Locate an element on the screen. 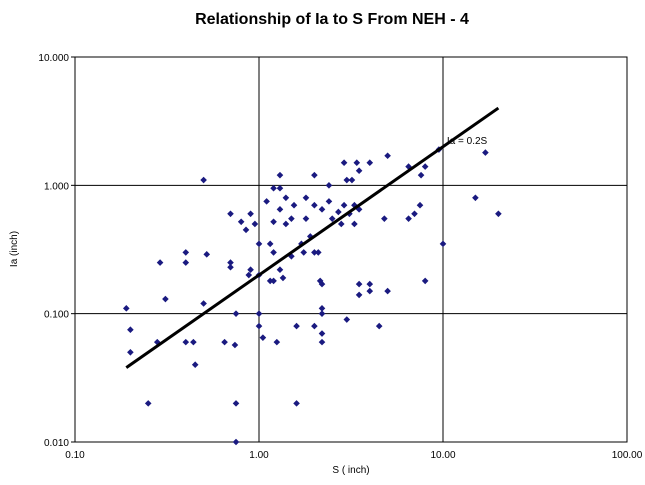 Image resolution: width=645 pixels, height=485 pixels. annotations: Ia = 0.2S is located at coordinates (467, 141).